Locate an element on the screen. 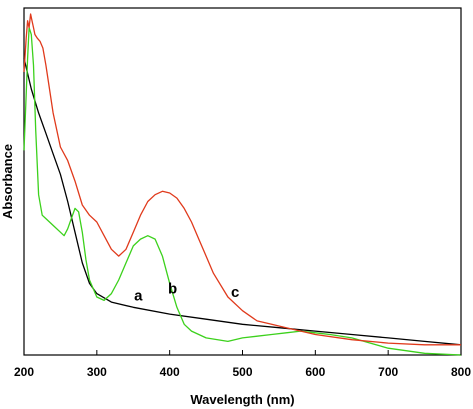 This screenshot has width=473, height=409. x-axis-ticks: 200 300 400 500 600 700 800 is located at coordinates (242, 364).